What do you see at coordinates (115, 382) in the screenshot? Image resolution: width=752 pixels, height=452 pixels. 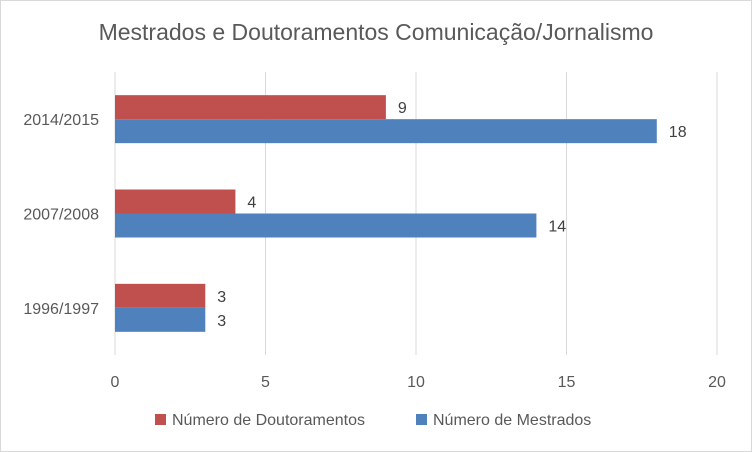 I see `x-tick-label: 0` at bounding box center [115, 382].